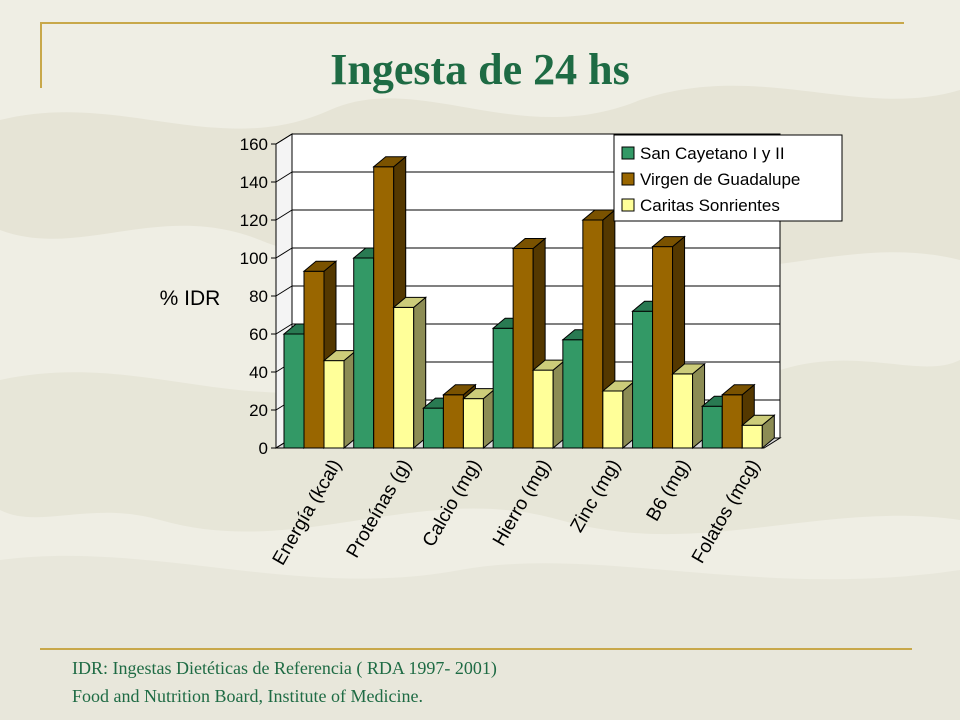 The height and width of the screenshot is (720, 960). Describe the element at coordinates (41, 55) in the screenshot. I see `left-rule` at that location.